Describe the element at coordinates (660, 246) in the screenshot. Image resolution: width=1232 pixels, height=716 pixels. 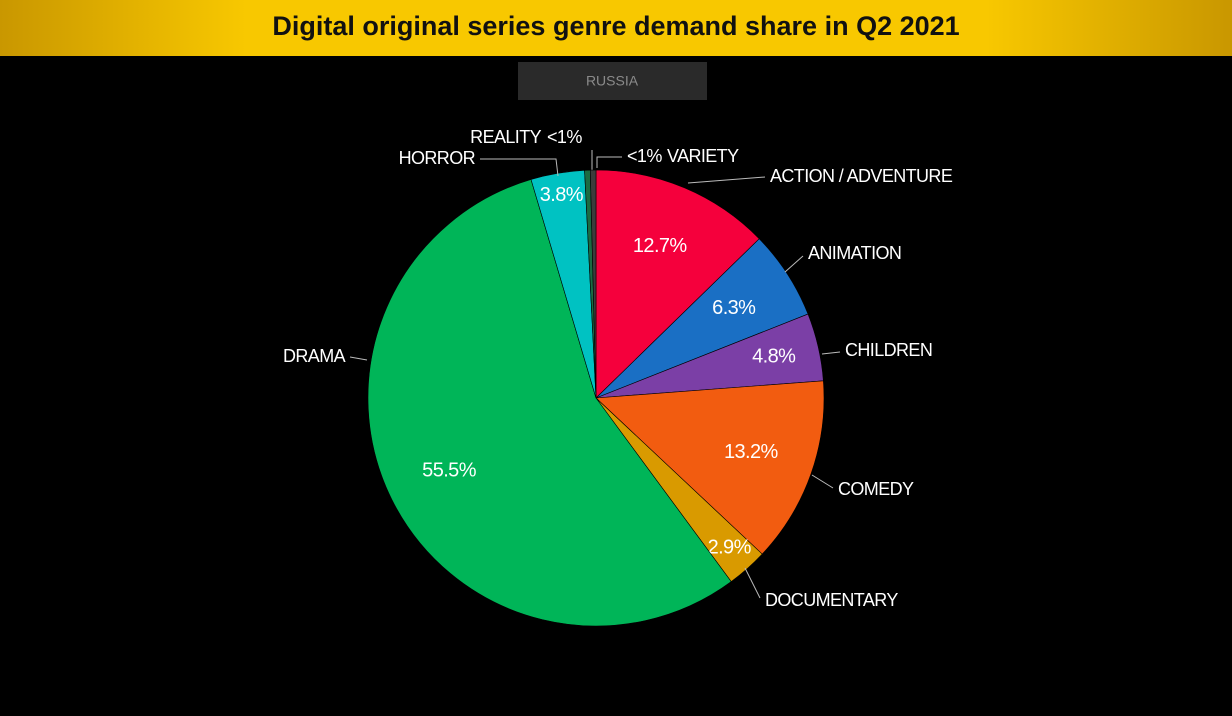
I see `value-label: 12.7%` at that location.